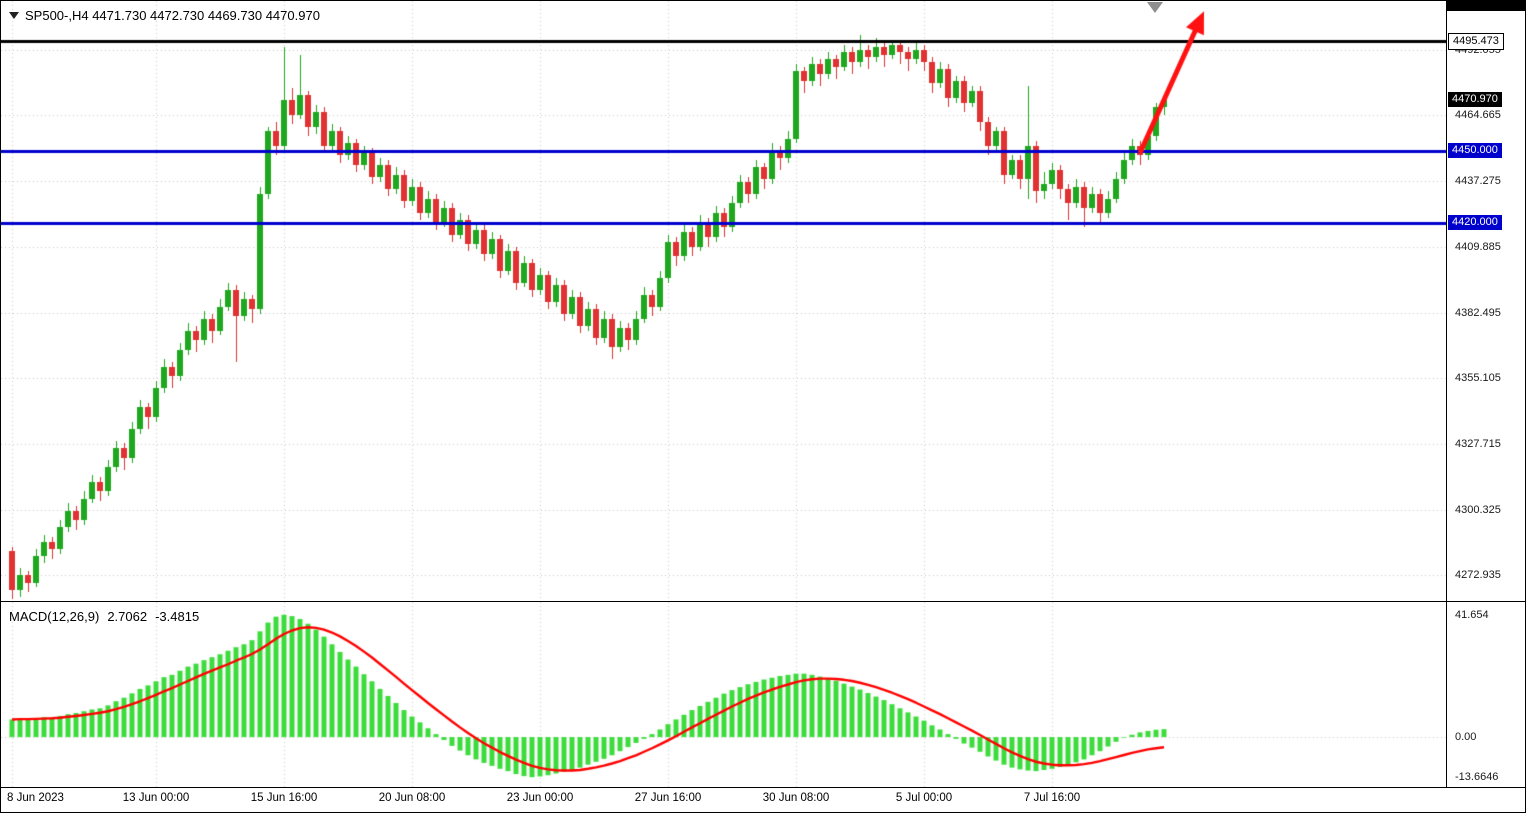  Describe the element at coordinates (127, 616) in the screenshot. I see `macd-main-value: 2.7062` at that location.